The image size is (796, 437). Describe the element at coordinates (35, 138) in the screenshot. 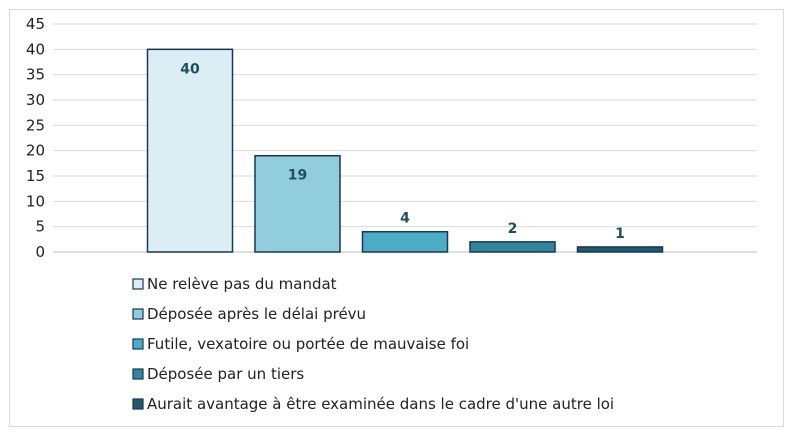

I see `y-axis: 0 5 10 15 20 25 30 35 40 45` at that location.